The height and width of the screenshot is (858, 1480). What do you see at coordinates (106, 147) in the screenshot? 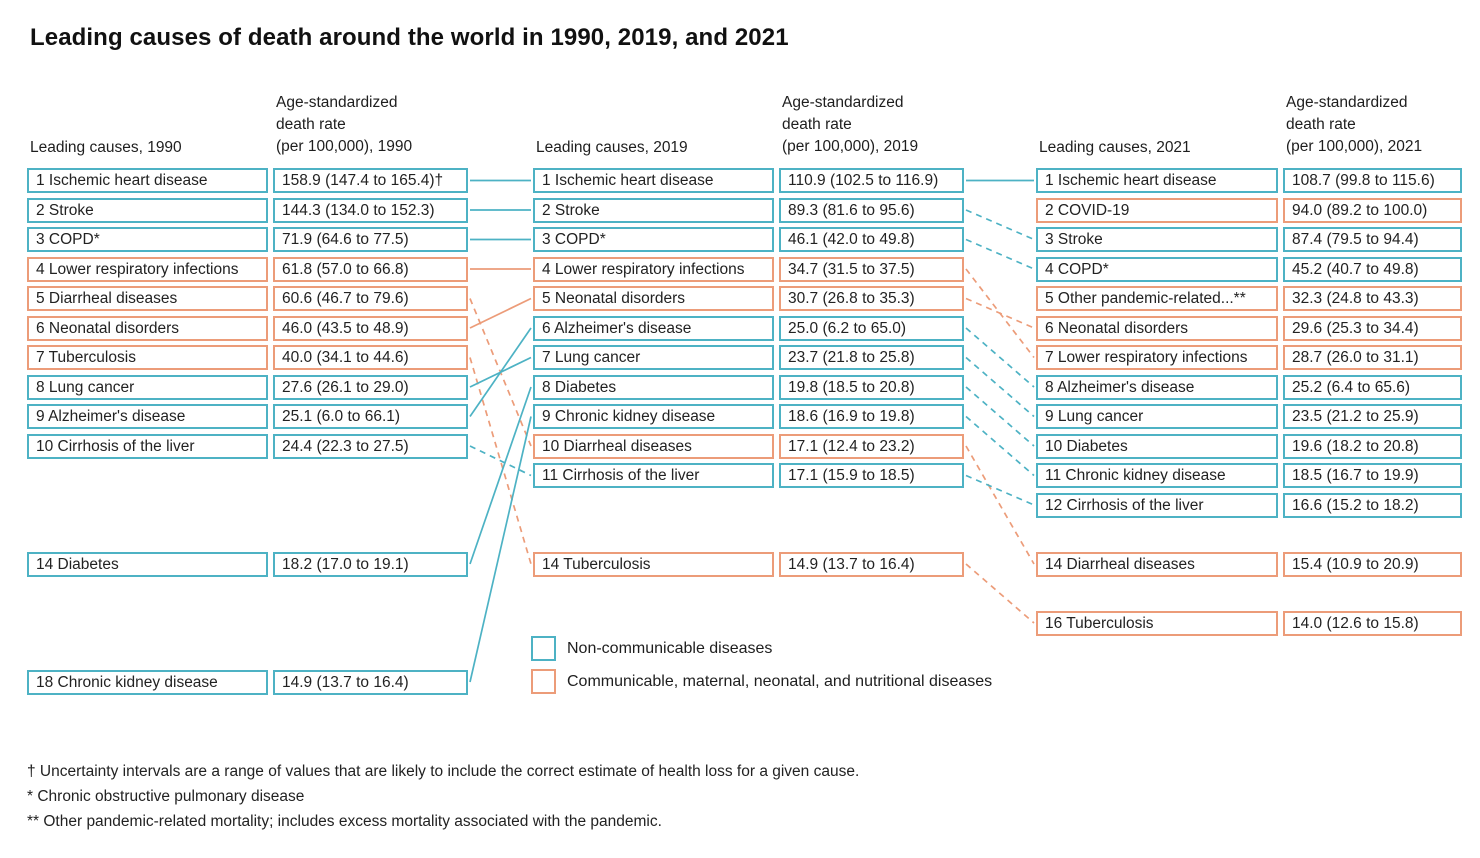
I see `causes-header-1990: Leading causes, 1990` at bounding box center [106, 147].